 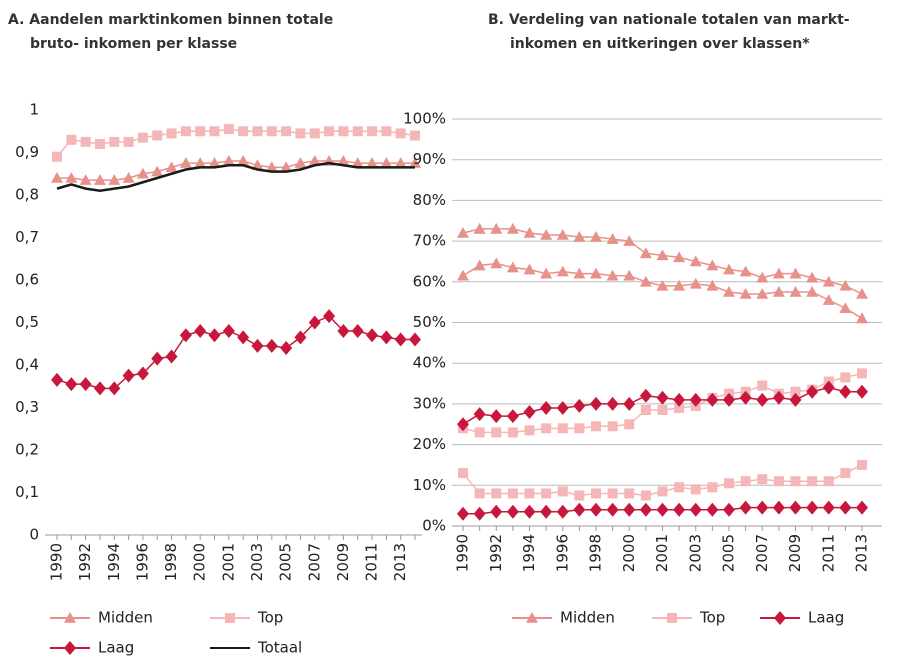 What do you see at coordinates (562, 553) in the screenshot?
I see `x-tick-label: 1996` at bounding box center [562, 553].